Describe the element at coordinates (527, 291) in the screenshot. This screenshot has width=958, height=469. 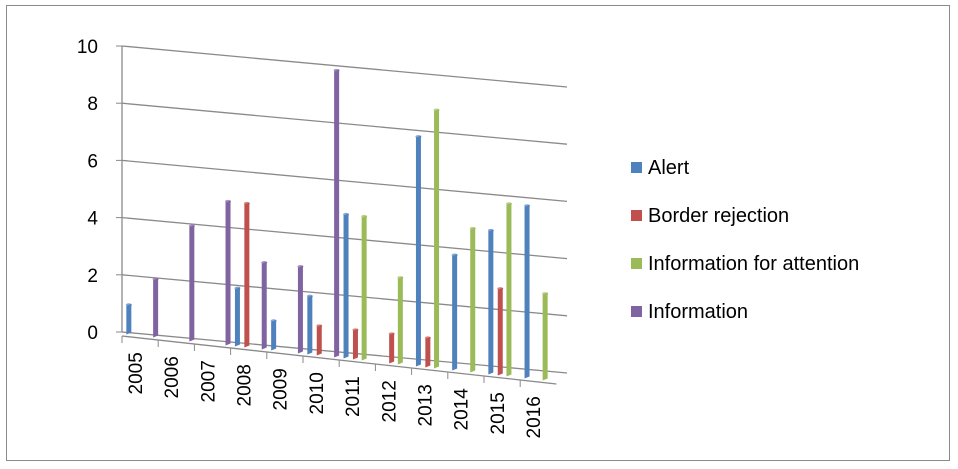
I see `bar-alert-2016` at that location.